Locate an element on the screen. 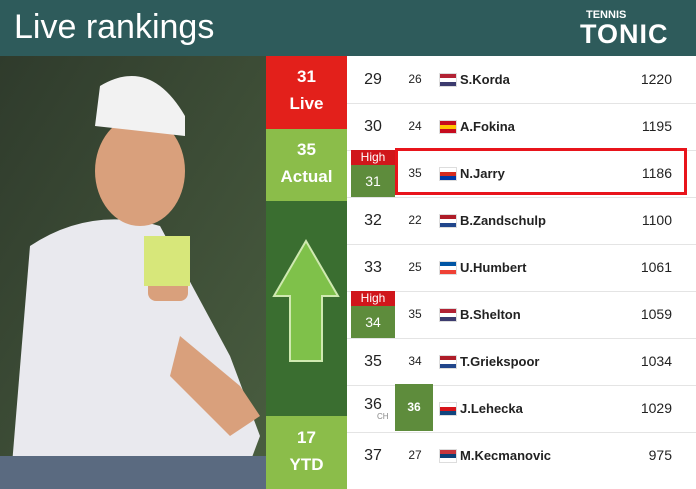 The width and height of the screenshot is (696, 489). title: Live rankings is located at coordinates (114, 27).